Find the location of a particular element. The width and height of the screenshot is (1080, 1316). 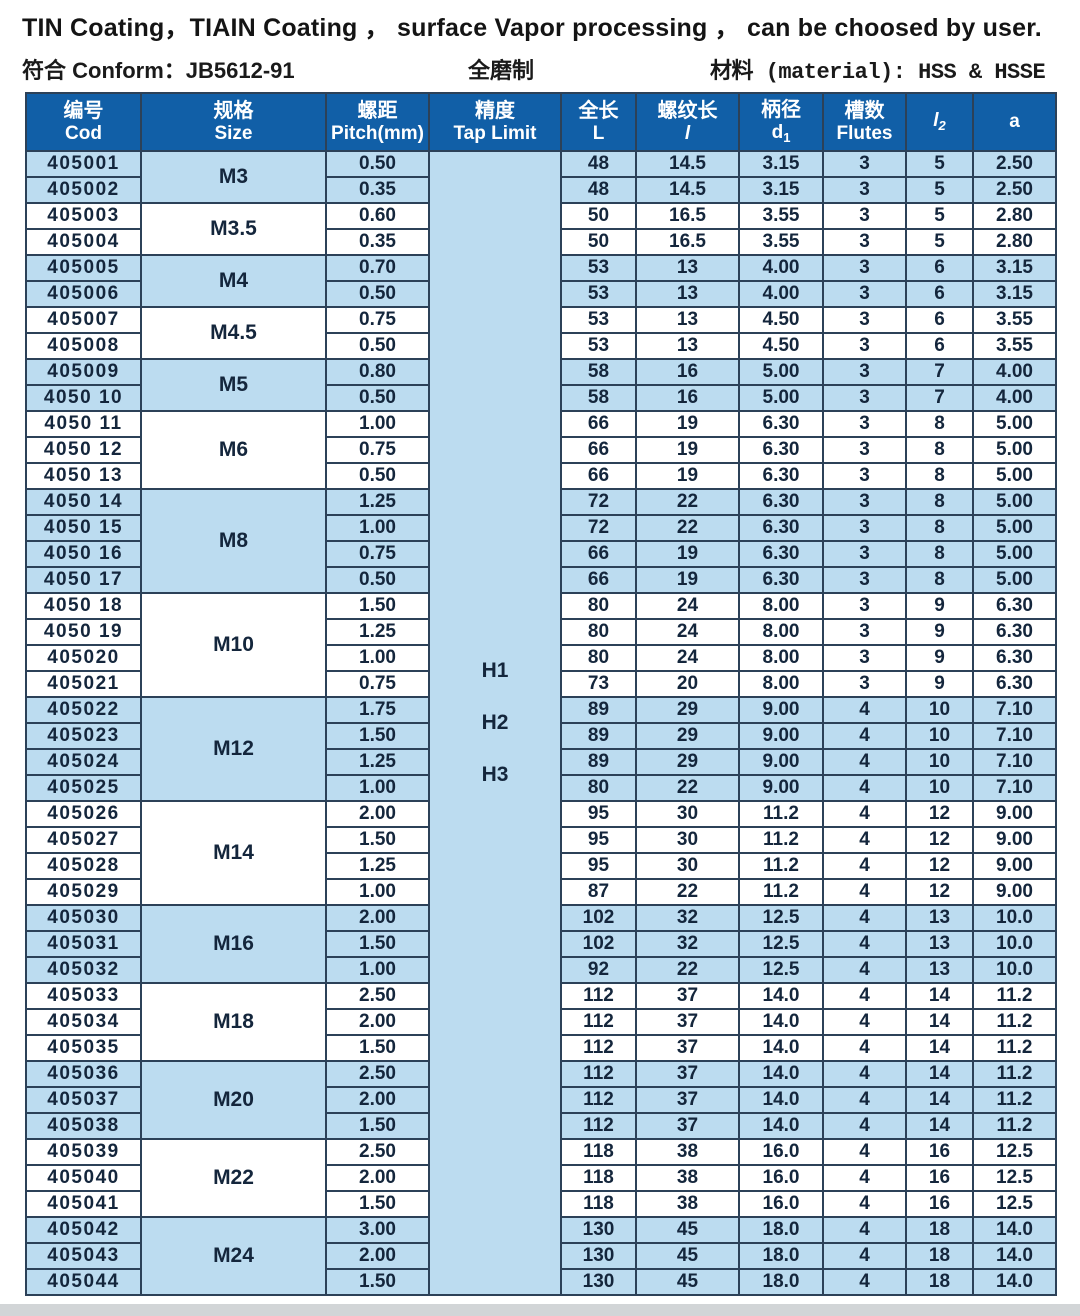

cell-thread-length: 37 is located at coordinates (687, 1022).